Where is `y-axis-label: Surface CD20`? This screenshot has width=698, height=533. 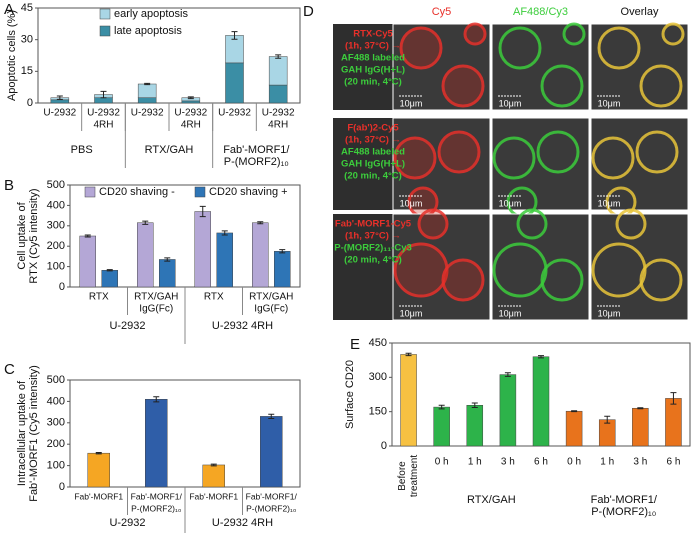 y-axis-label: Surface CD20 is located at coordinates (350, 394).